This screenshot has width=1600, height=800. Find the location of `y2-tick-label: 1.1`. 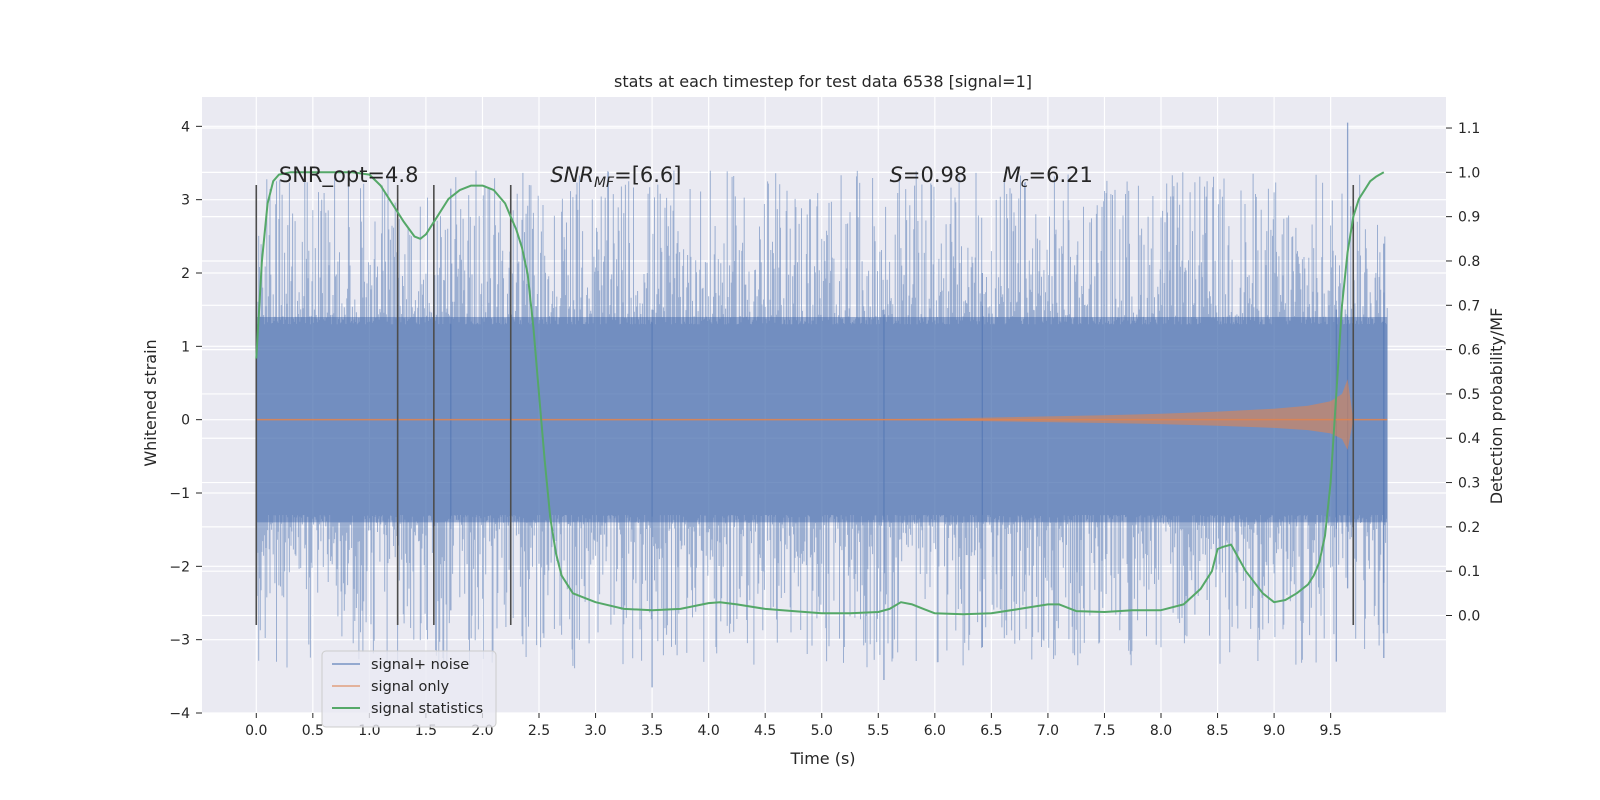

y2-tick-label: 1.1 is located at coordinates (1469, 129).